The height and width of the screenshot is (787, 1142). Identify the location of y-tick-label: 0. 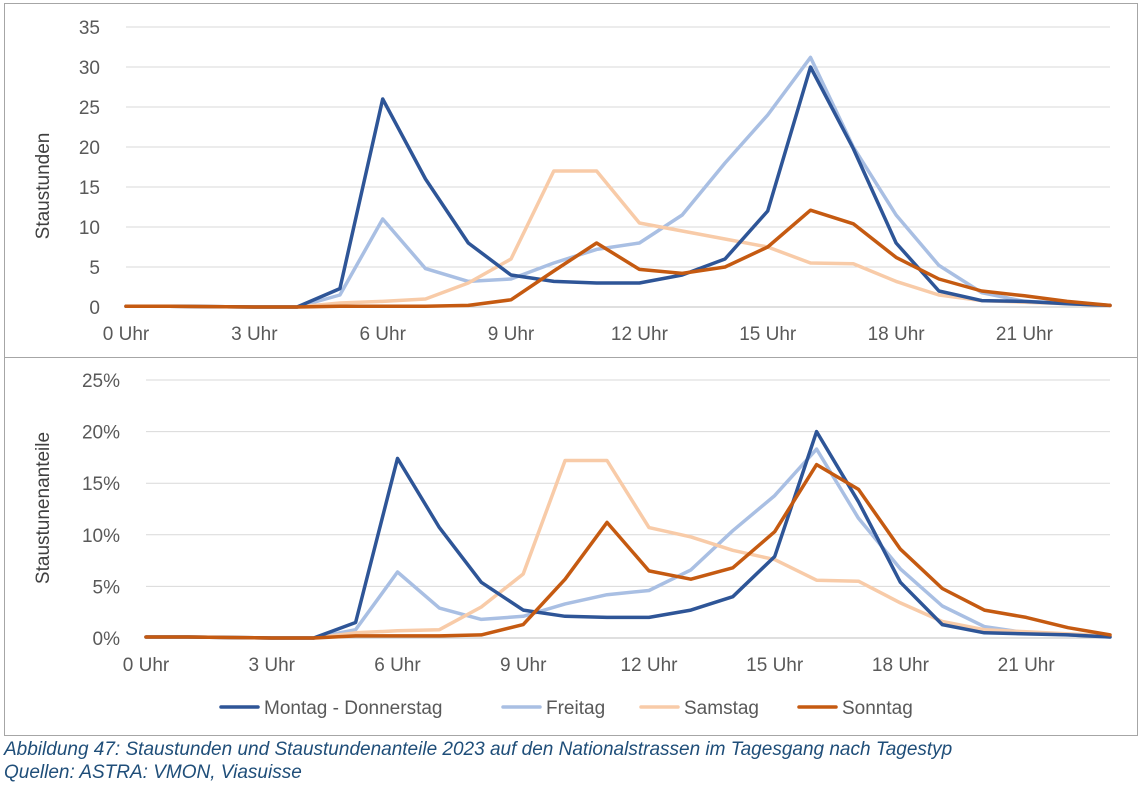
(94, 308).